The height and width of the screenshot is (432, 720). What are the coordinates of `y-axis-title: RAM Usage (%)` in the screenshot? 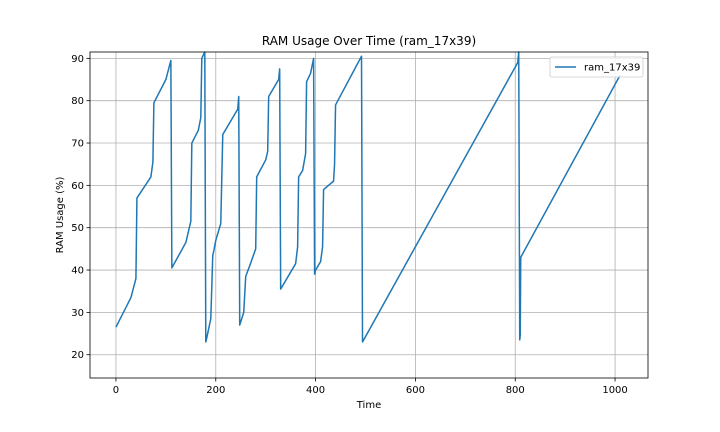 It's located at (60, 214).